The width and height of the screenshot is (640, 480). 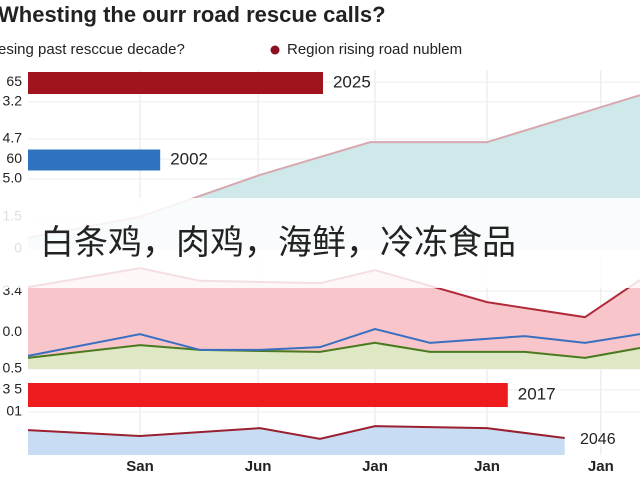 I want to click on y-tick-label: 3 5, so click(x=13, y=389).